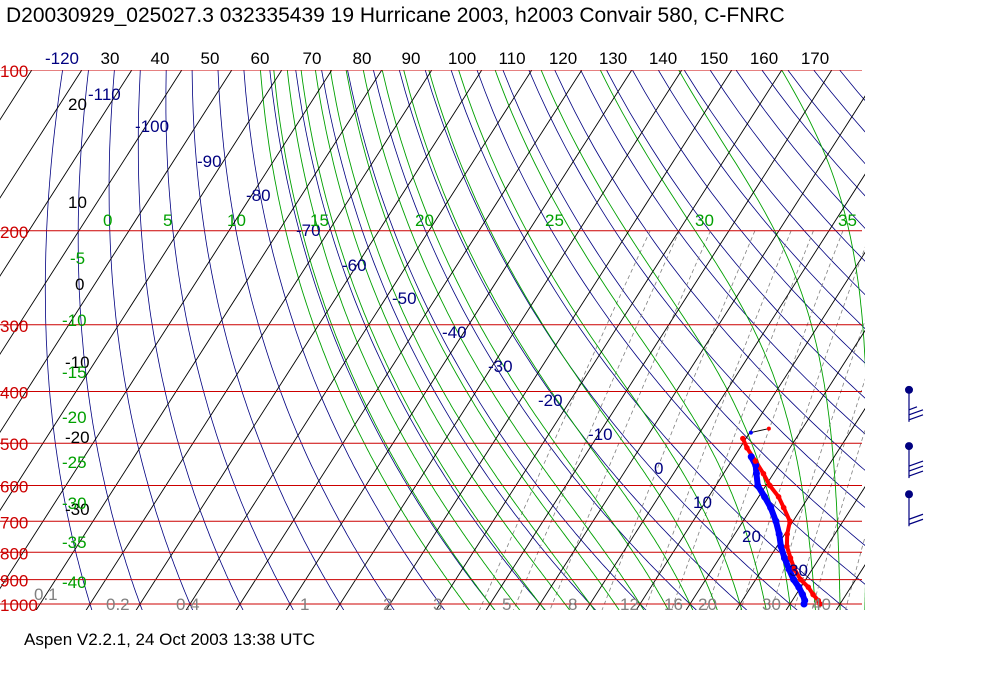 Image resolution: width=1000 pixels, height=684 pixels. I want to click on top-temperature-label: 130, so click(613, 58).